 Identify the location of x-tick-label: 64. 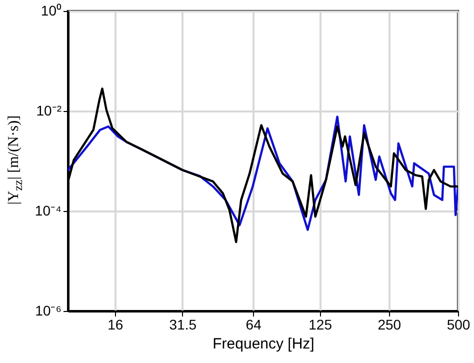
(254, 324).